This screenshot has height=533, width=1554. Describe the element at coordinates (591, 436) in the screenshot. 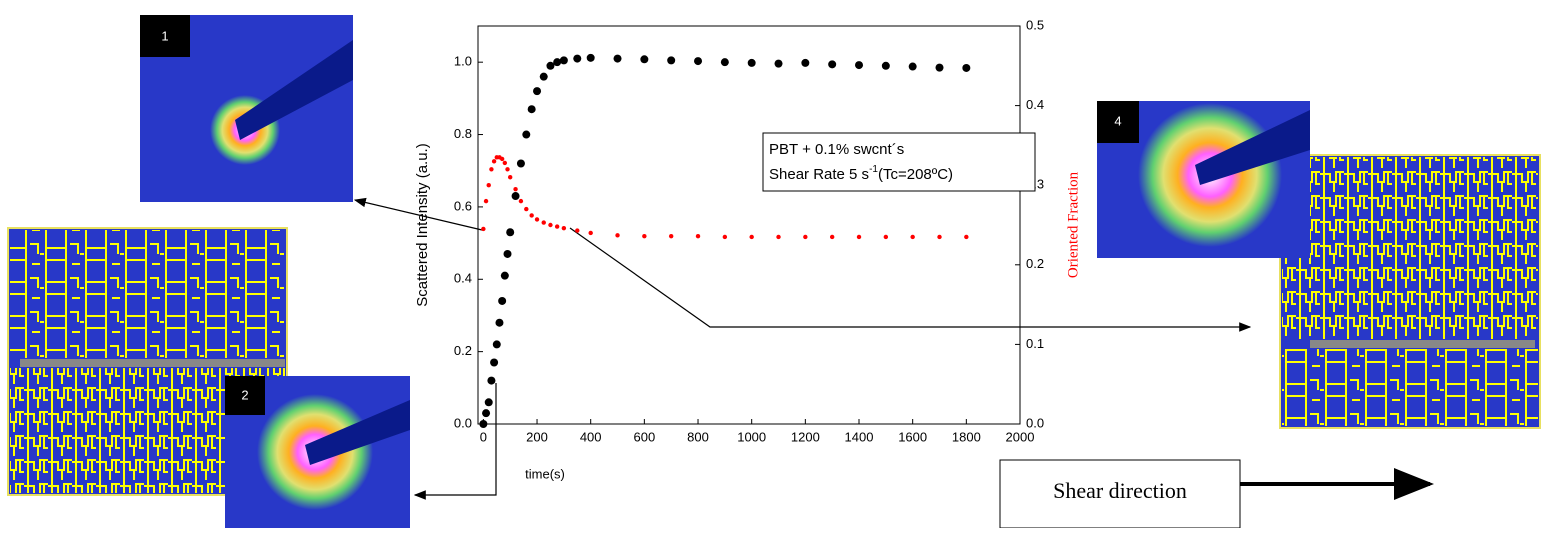

I see `x-tick-label: 400` at that location.